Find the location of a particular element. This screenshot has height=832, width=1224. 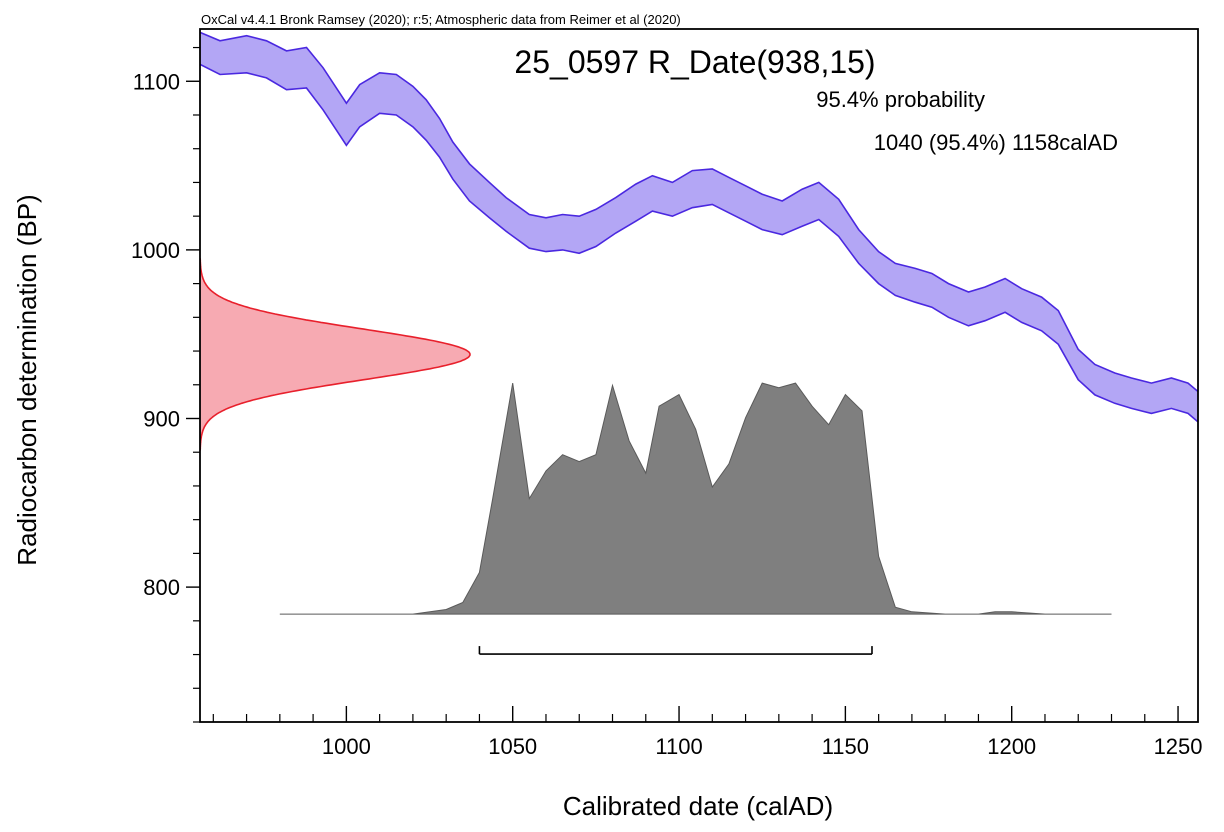

measurement-distribution-layer is located at coordinates (335, 354).